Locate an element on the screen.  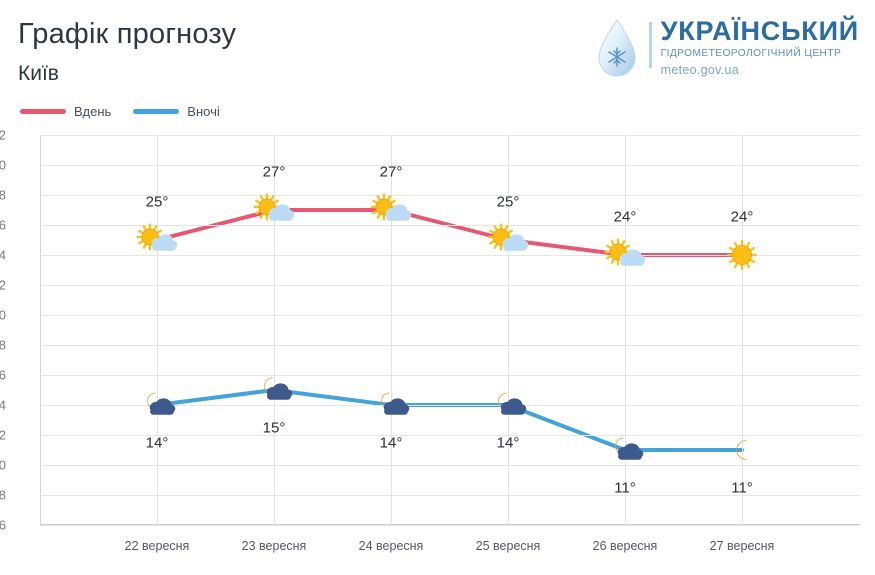
x-axis-line is located at coordinates (450, 524).